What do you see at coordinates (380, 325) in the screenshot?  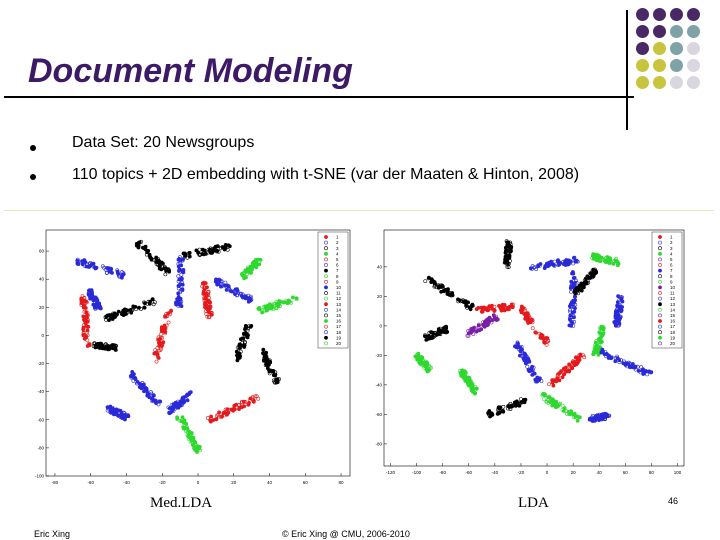 I see `y-tick-label: 0` at bounding box center [380, 325].